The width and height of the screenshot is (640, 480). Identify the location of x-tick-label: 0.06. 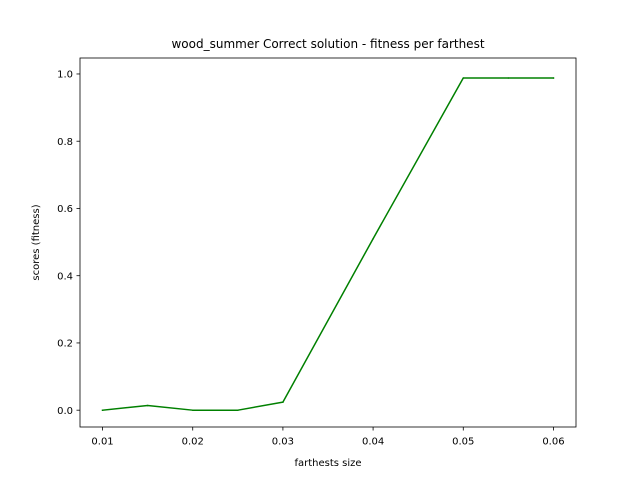
(553, 442).